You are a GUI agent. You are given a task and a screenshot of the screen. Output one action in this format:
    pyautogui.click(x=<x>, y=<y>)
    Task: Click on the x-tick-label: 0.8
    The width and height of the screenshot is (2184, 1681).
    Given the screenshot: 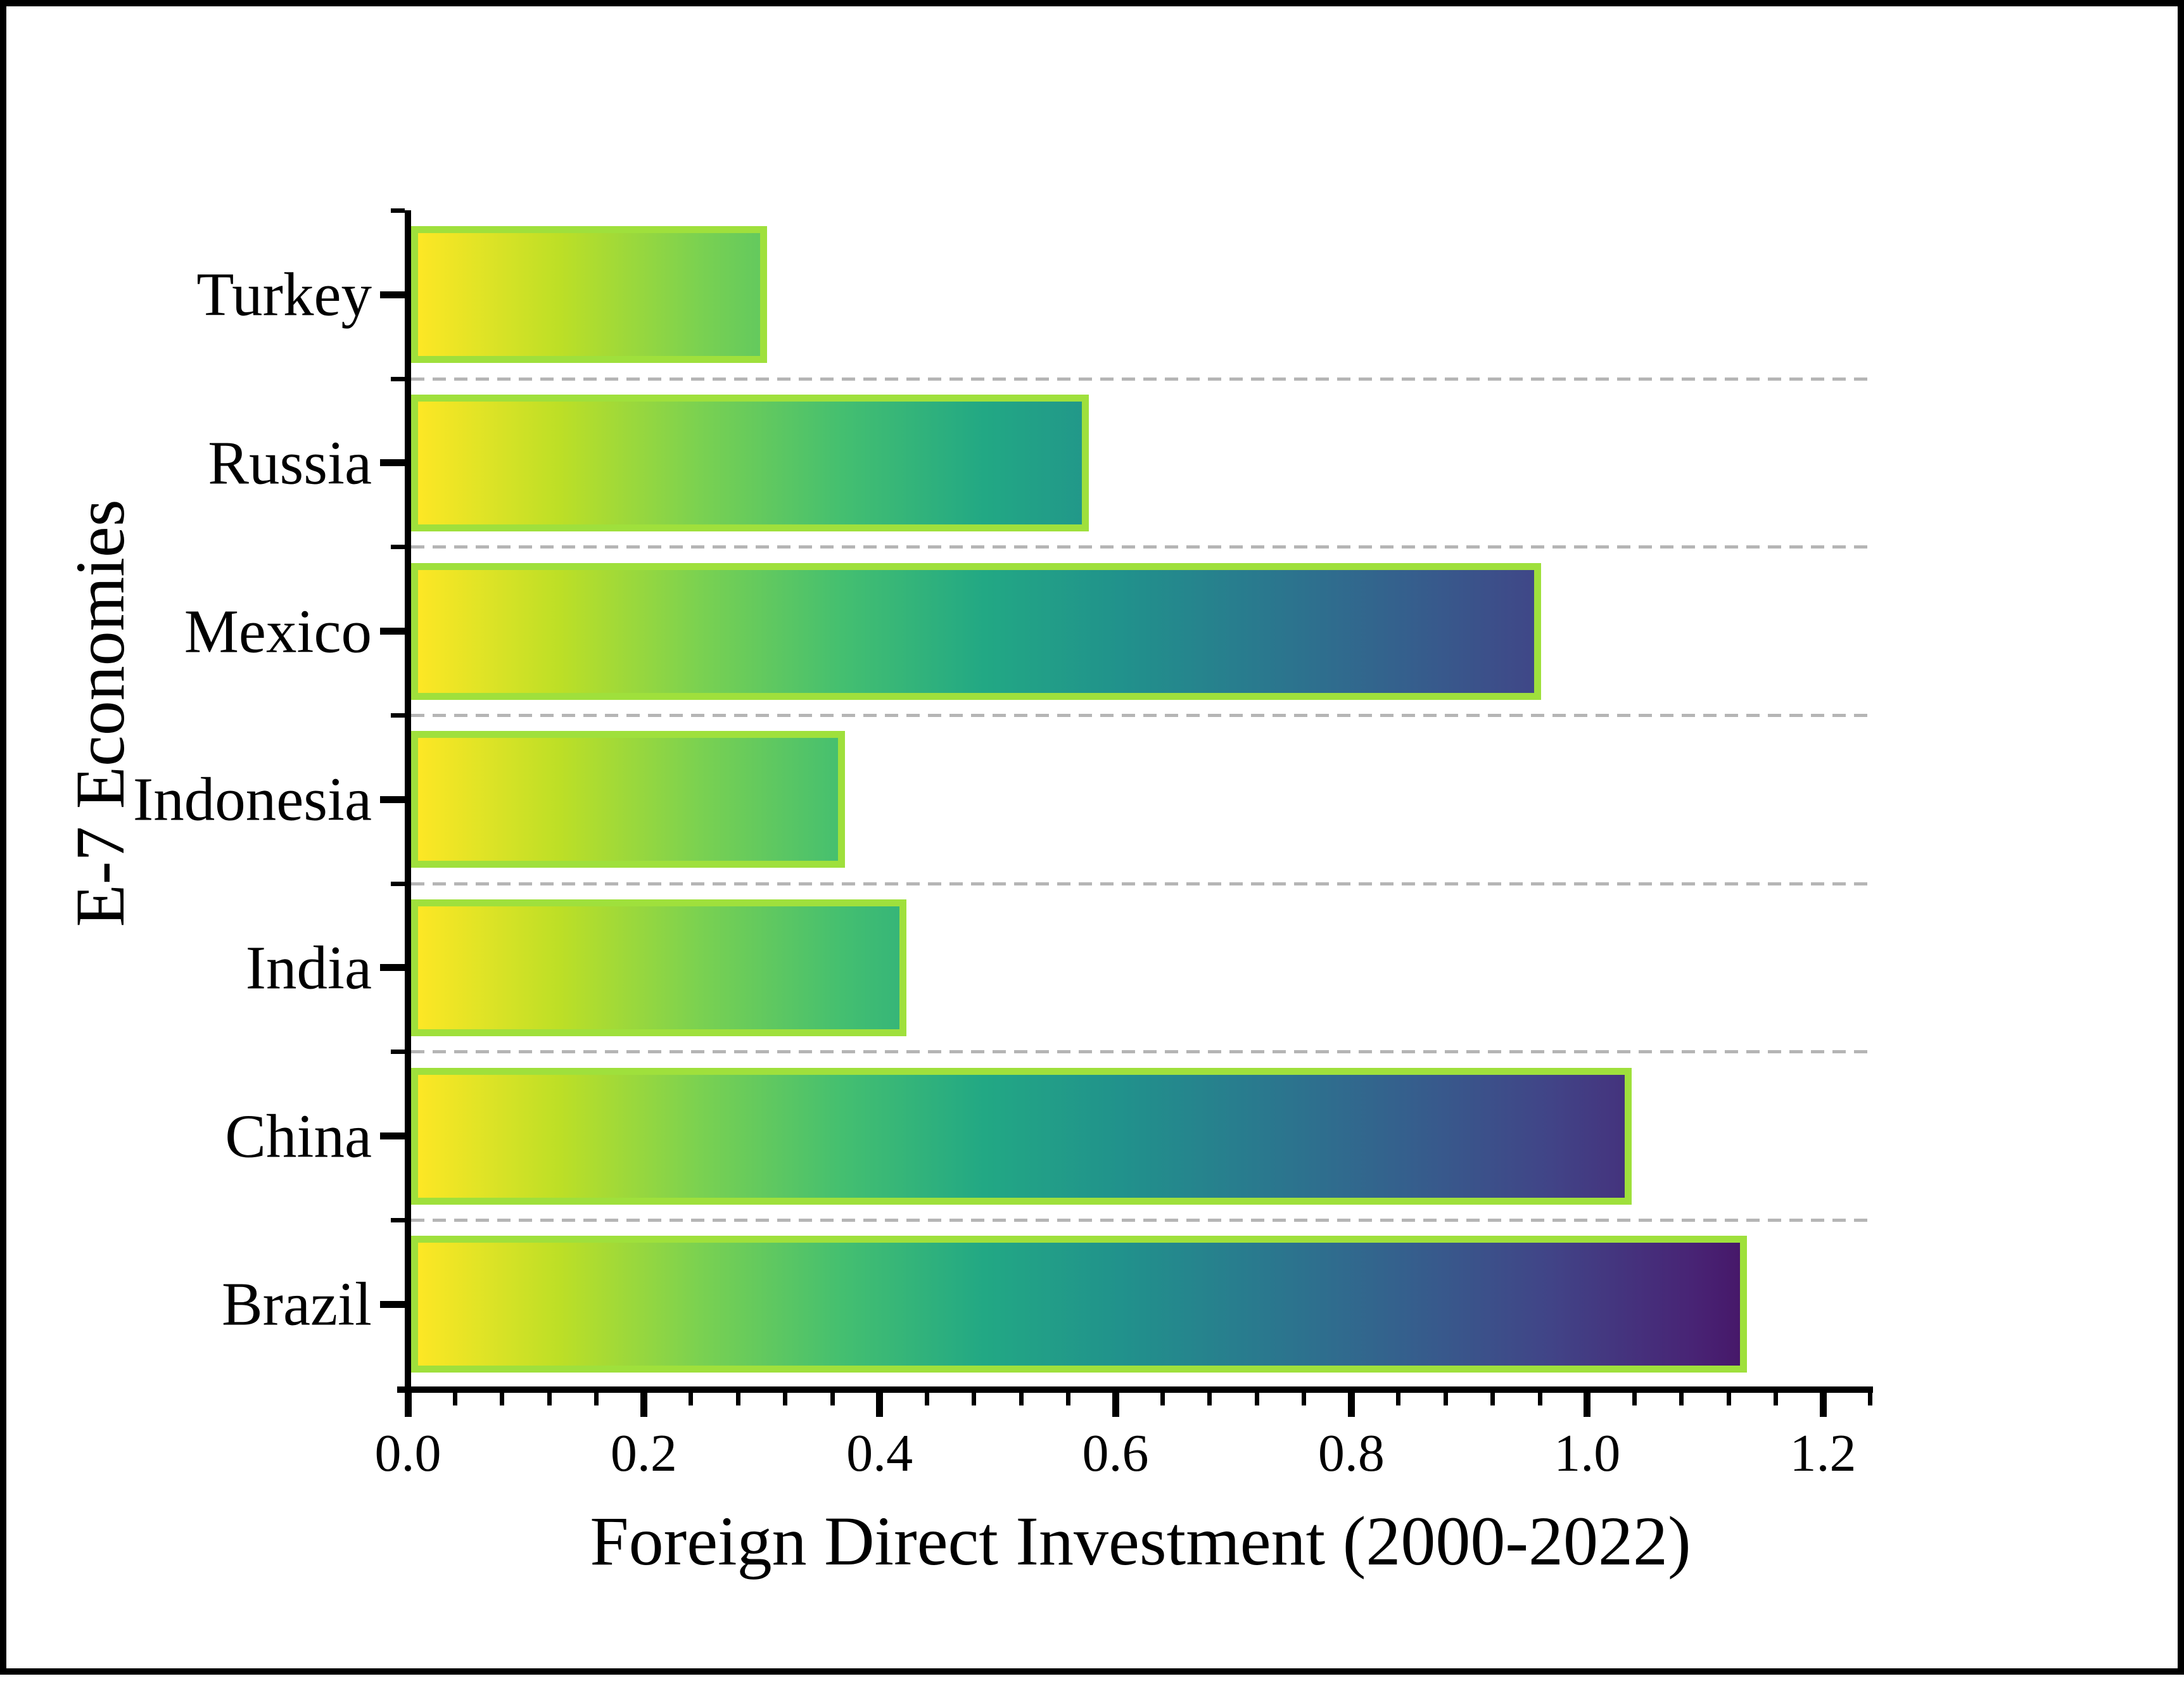 What is the action you would take?
    pyautogui.click(x=1351, y=1454)
    